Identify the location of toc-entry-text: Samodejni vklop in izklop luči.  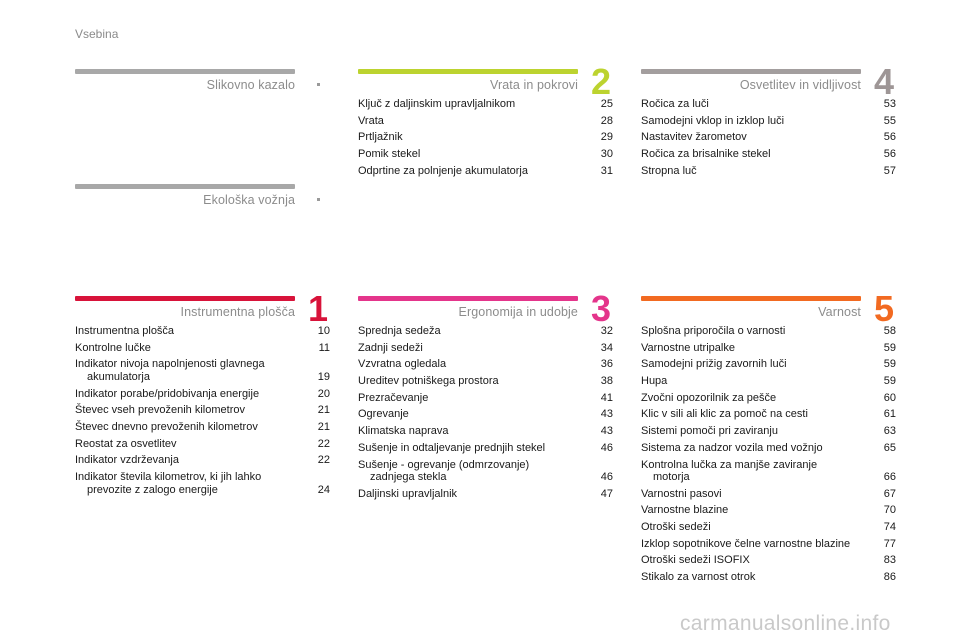
(713, 120).